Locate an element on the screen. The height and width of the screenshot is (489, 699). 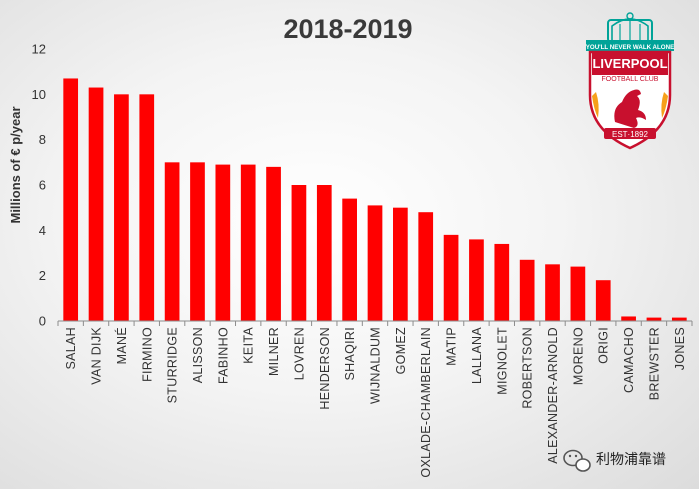
watermark: 利物浦靠谱 is located at coordinates (614, 460).